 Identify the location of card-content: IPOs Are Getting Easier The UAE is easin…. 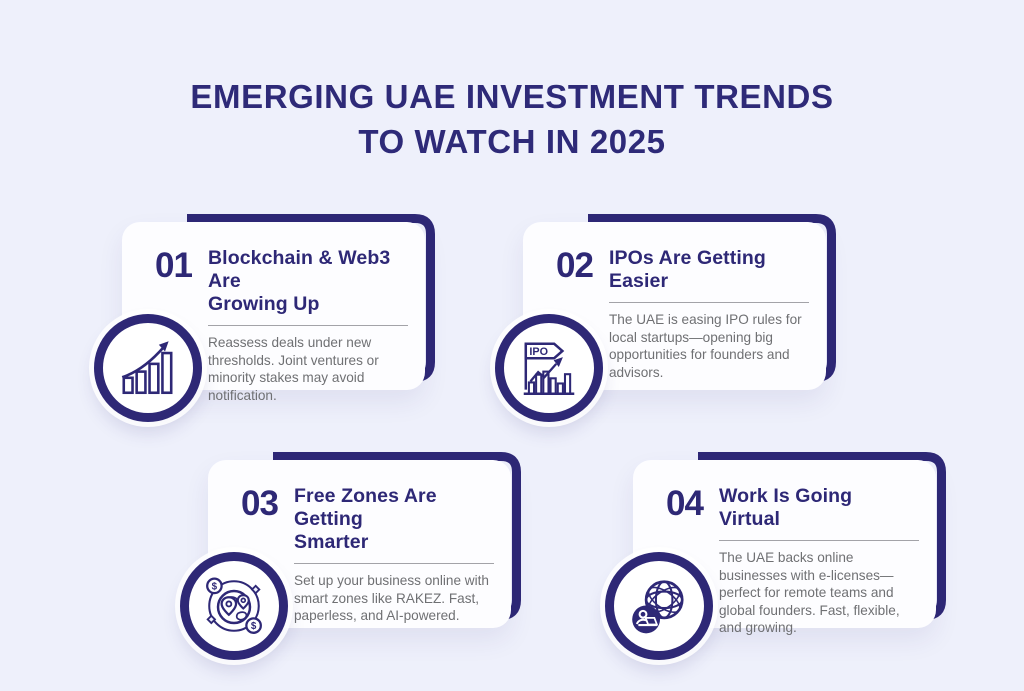
(709, 314).